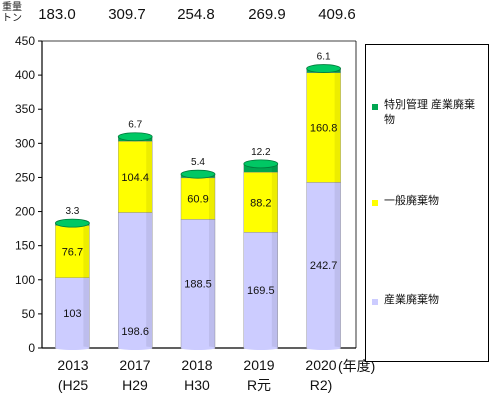 Image resolution: width=500 pixels, height=409 pixels. I want to click on y-tick-label: 400, so click(25, 75).